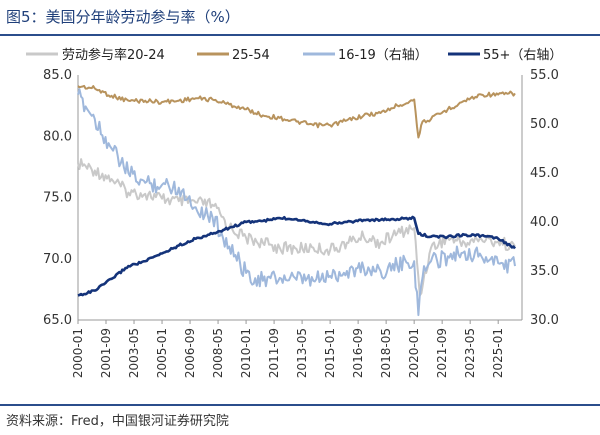 Image resolution: width=600 pixels, height=435 pixels. What do you see at coordinates (544, 271) in the screenshot?
I see `right-tick-label: 35.0` at bounding box center [544, 271].